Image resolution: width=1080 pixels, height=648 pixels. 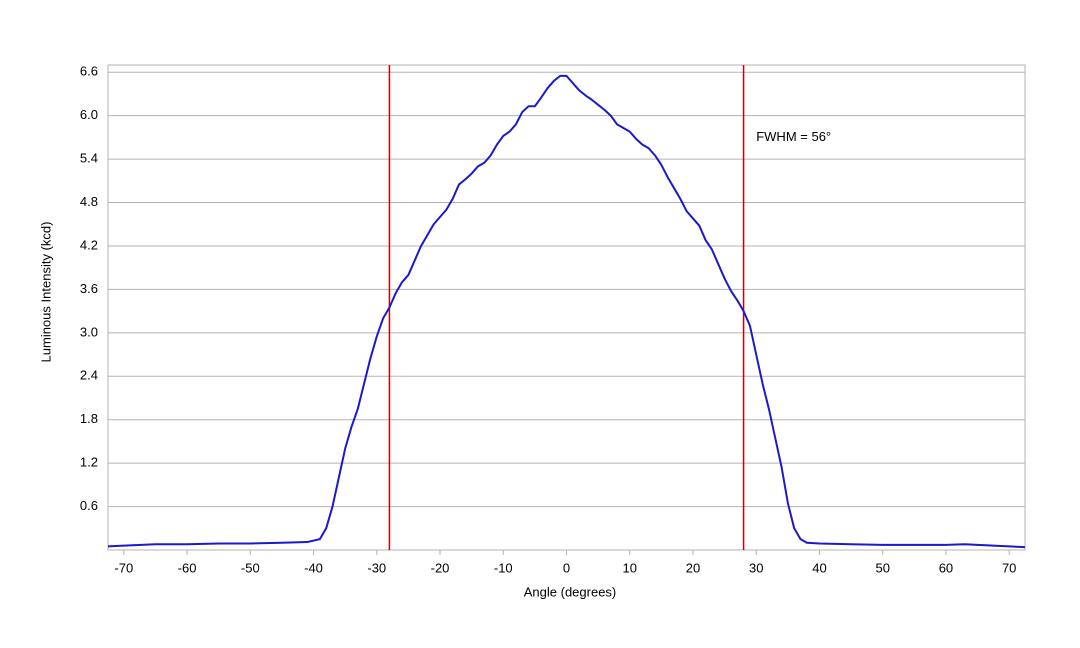 I want to click on x-tick-label: -50, so click(x=250, y=567).